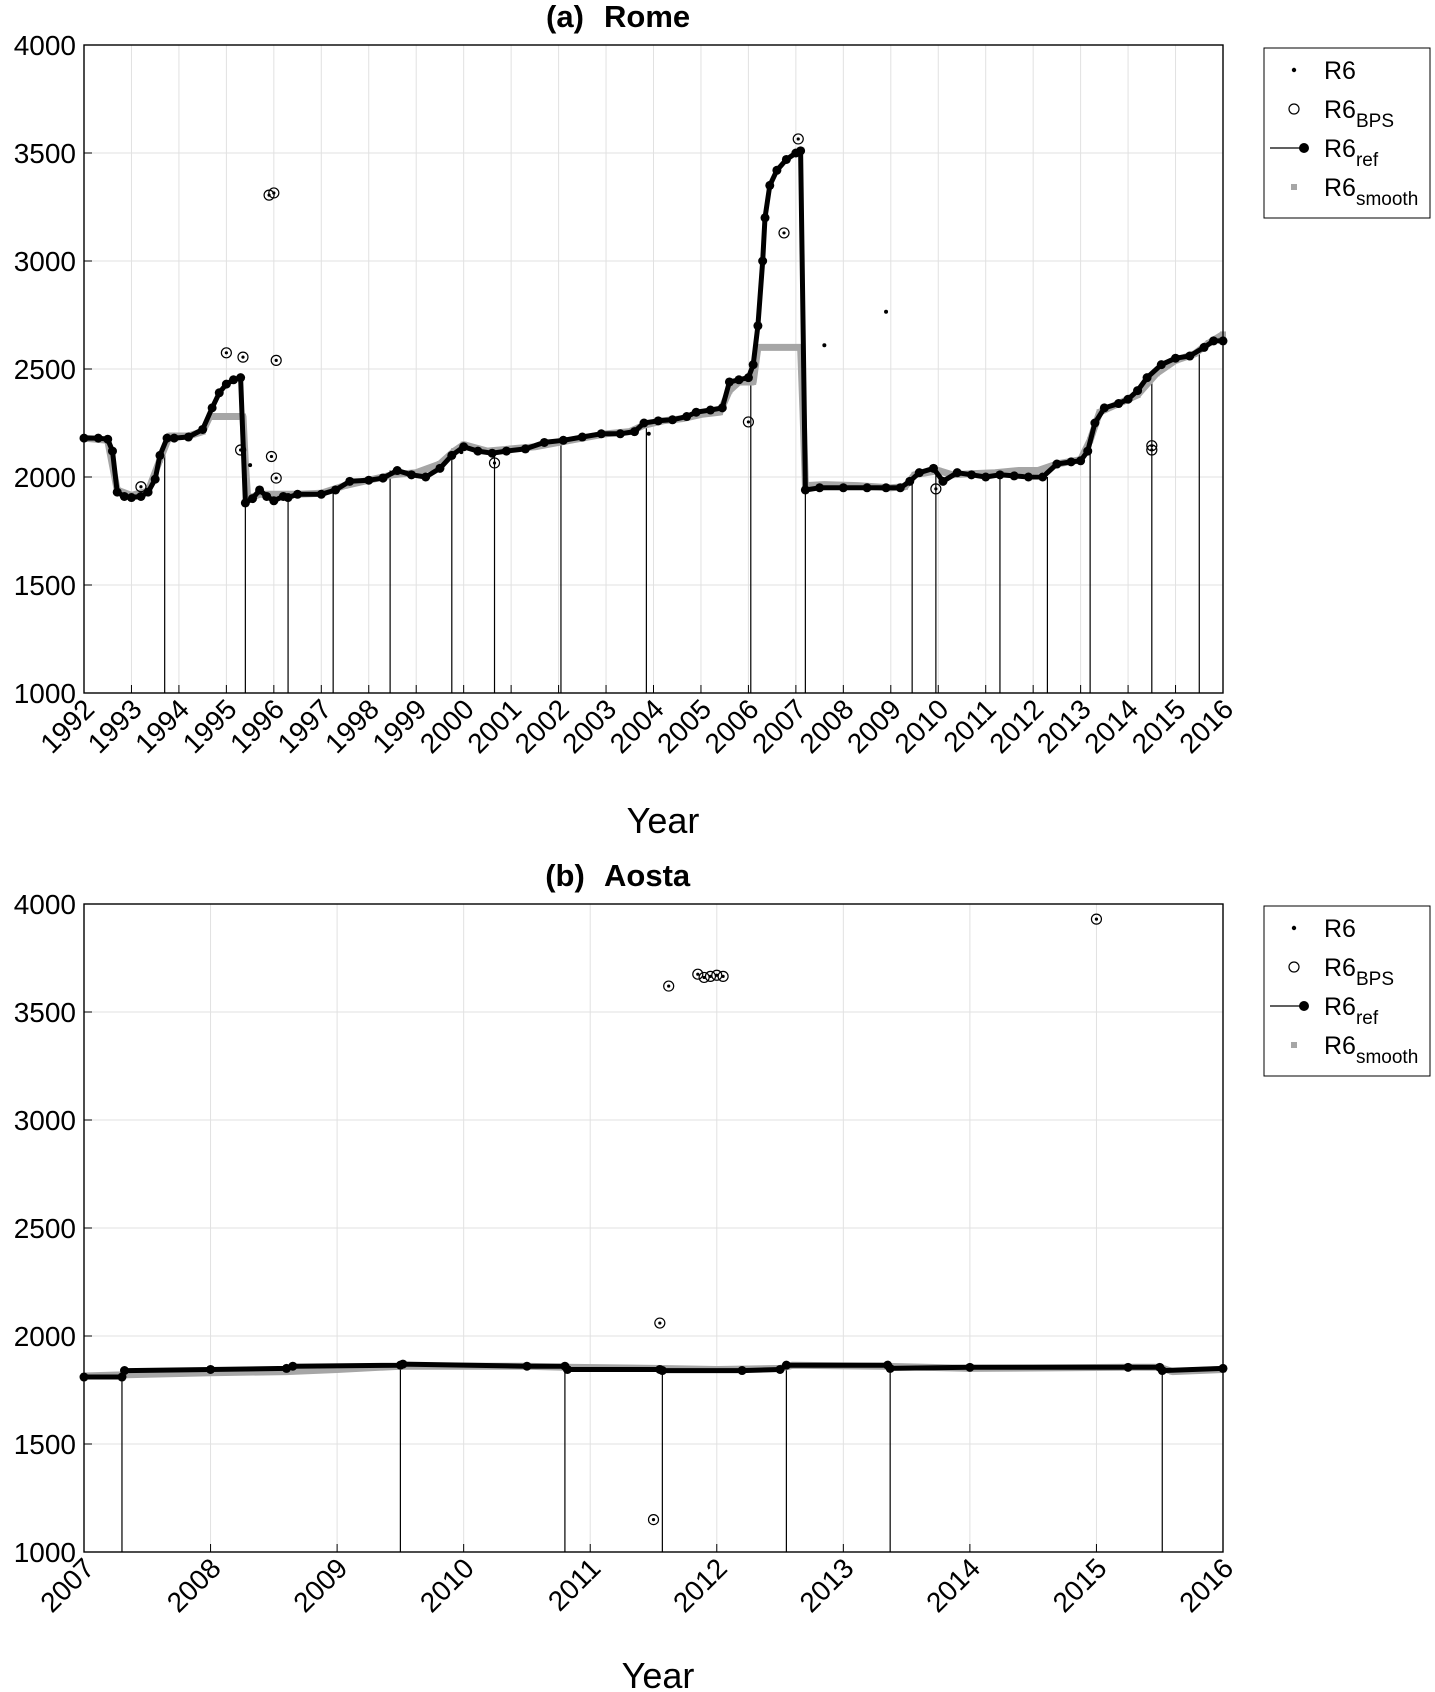 The image size is (1435, 1692). What do you see at coordinates (447, 1585) in the screenshot?
I see `panel-b-xtick-label-2010: 2010` at bounding box center [447, 1585].